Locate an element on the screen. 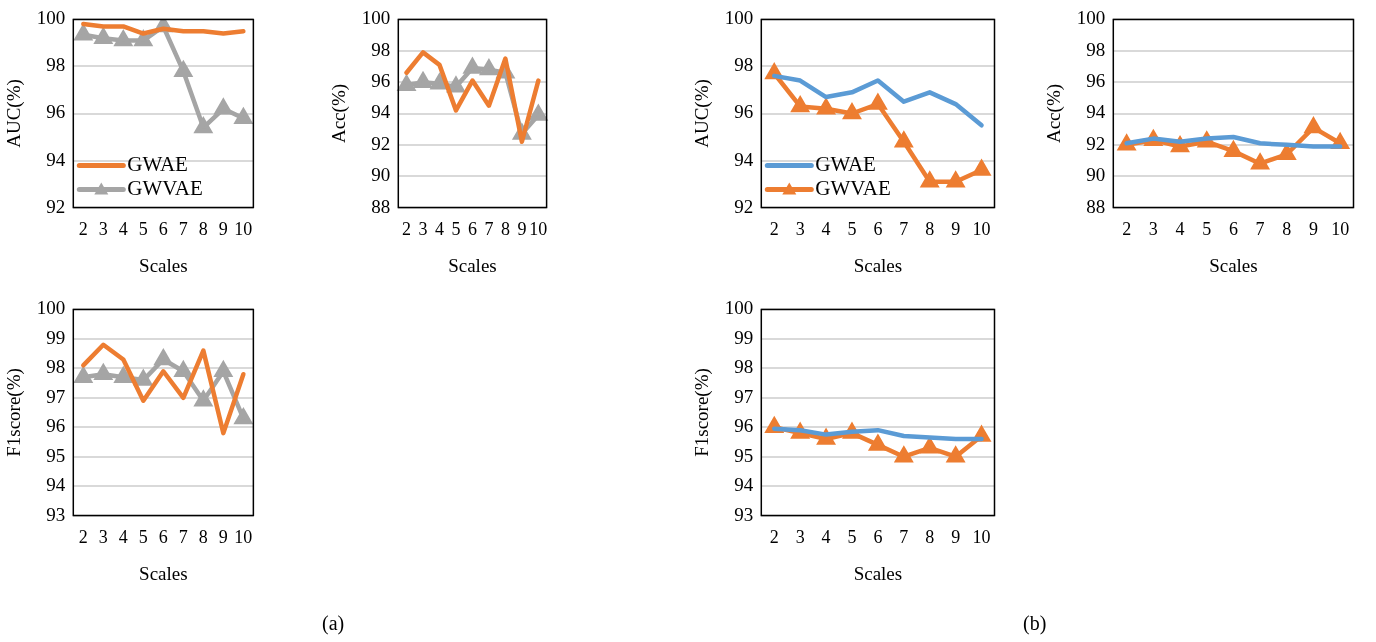 The width and height of the screenshot is (1376, 642). text: (a) is located at coordinates (333, 623).